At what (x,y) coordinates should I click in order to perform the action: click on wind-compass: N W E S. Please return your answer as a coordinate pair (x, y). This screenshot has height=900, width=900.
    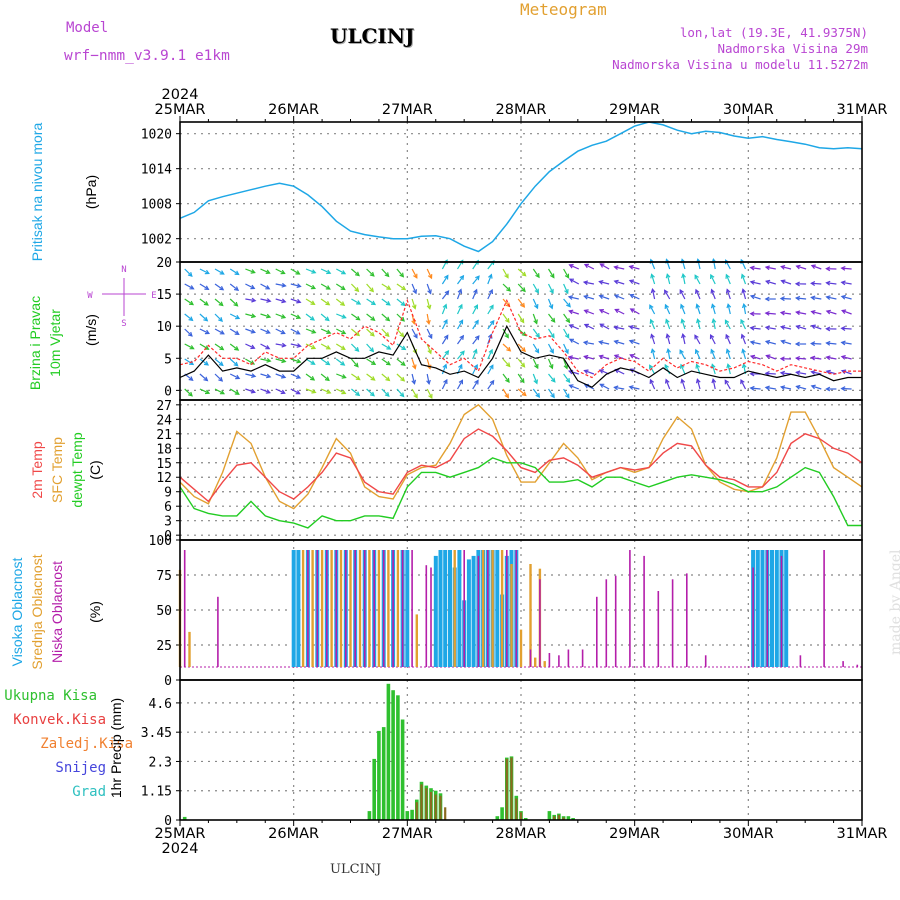
    Looking at the image, I should click on (121, 297).